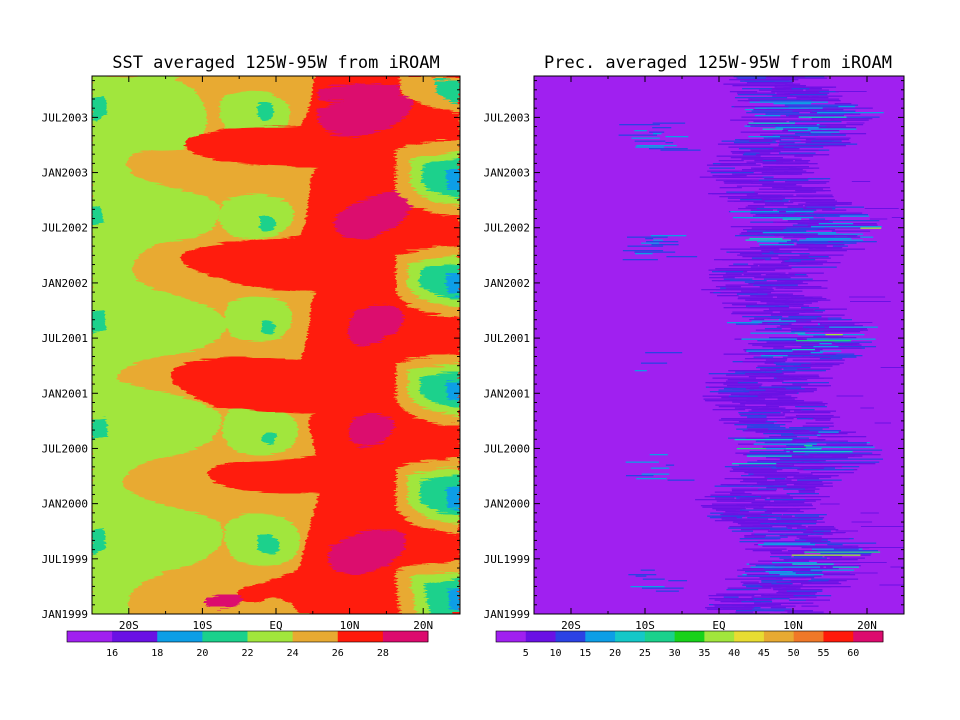 Image resolution: width=960 pixels, height=720 pixels. What do you see at coordinates (428, 345) in the screenshot?
I see `sst-north-cold-patches` at bounding box center [428, 345].